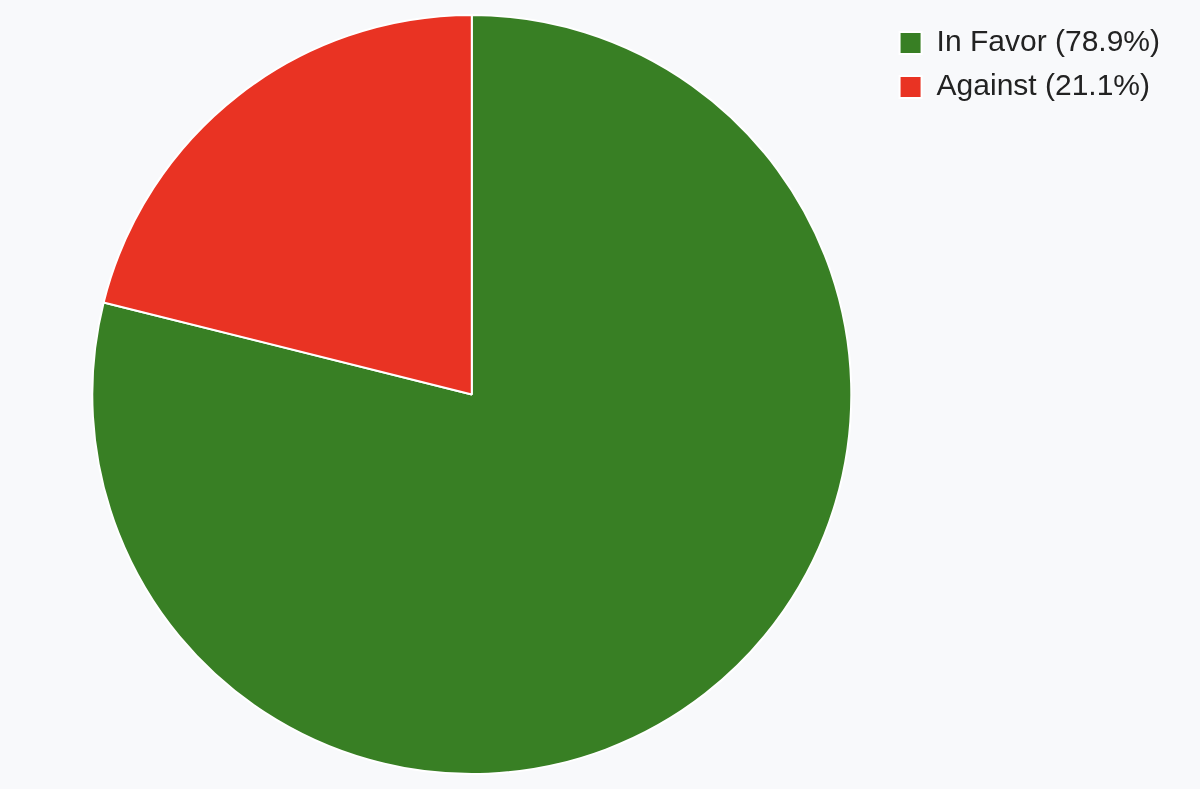 The width and height of the screenshot is (1200, 789). Describe the element at coordinates (1043, 85) in the screenshot. I see `legend-label: Against (21.1%)` at that location.